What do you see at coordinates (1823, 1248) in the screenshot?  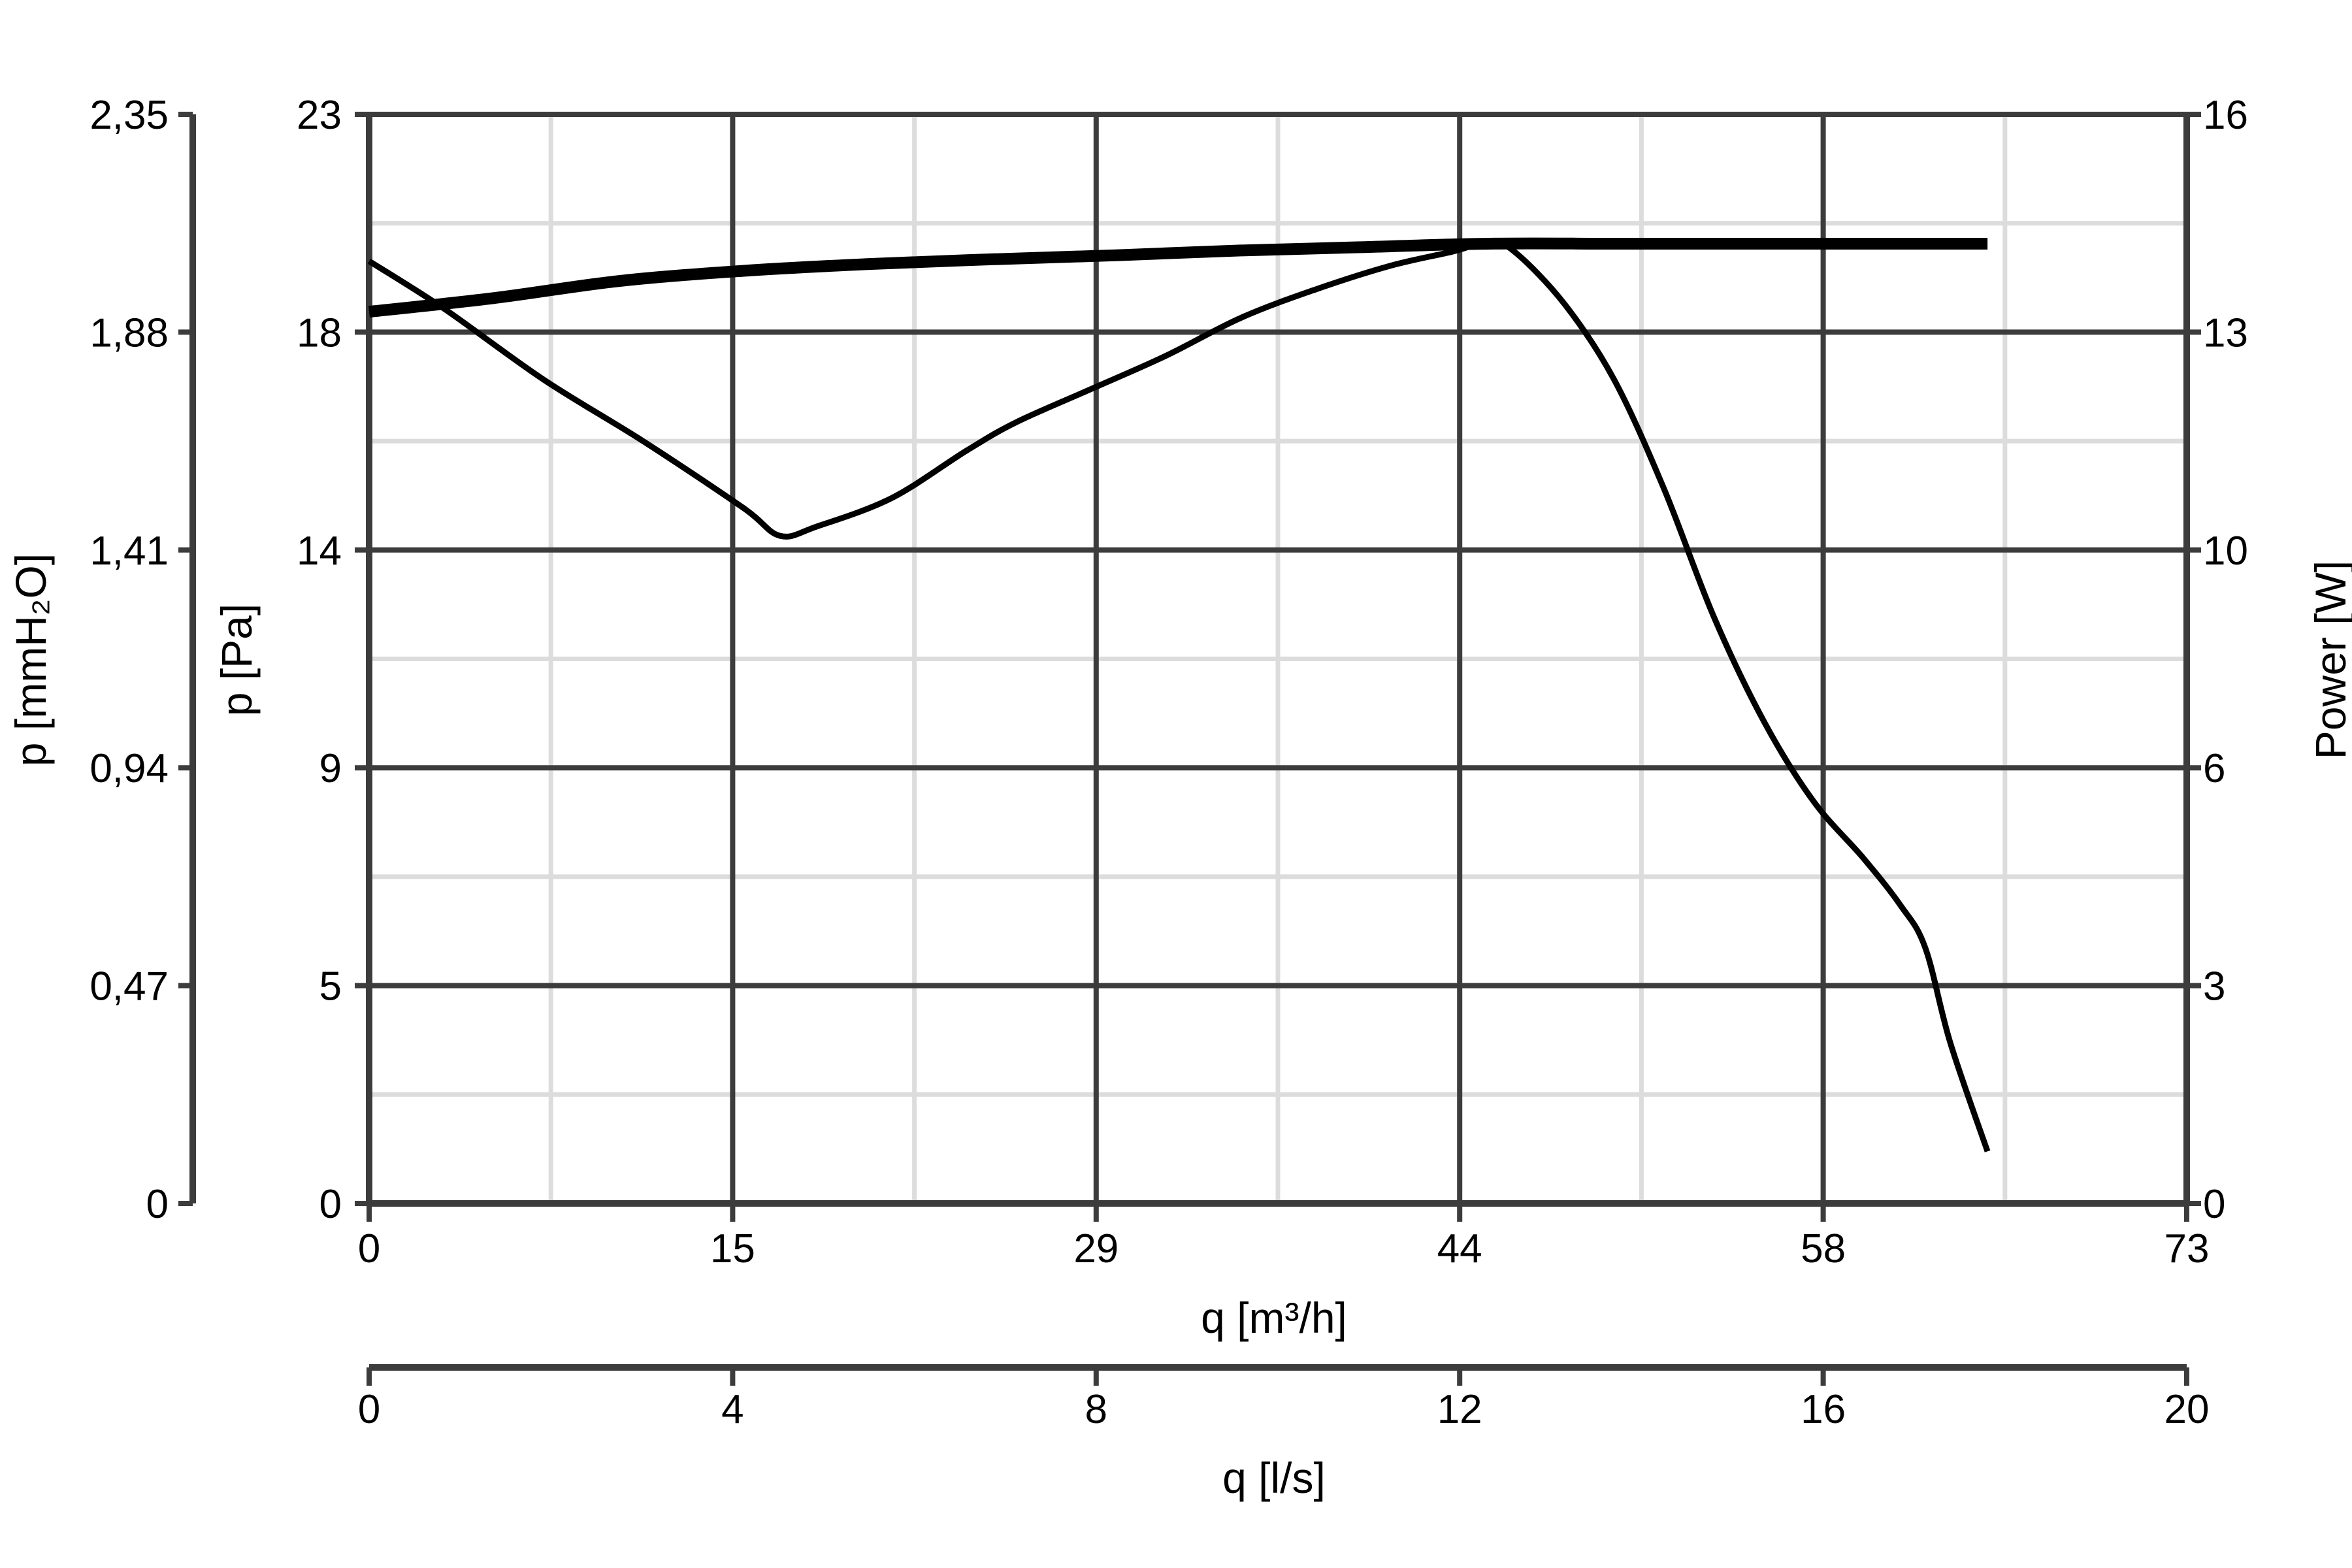 I see `x-tick-label-m3h: 58` at bounding box center [1823, 1248].